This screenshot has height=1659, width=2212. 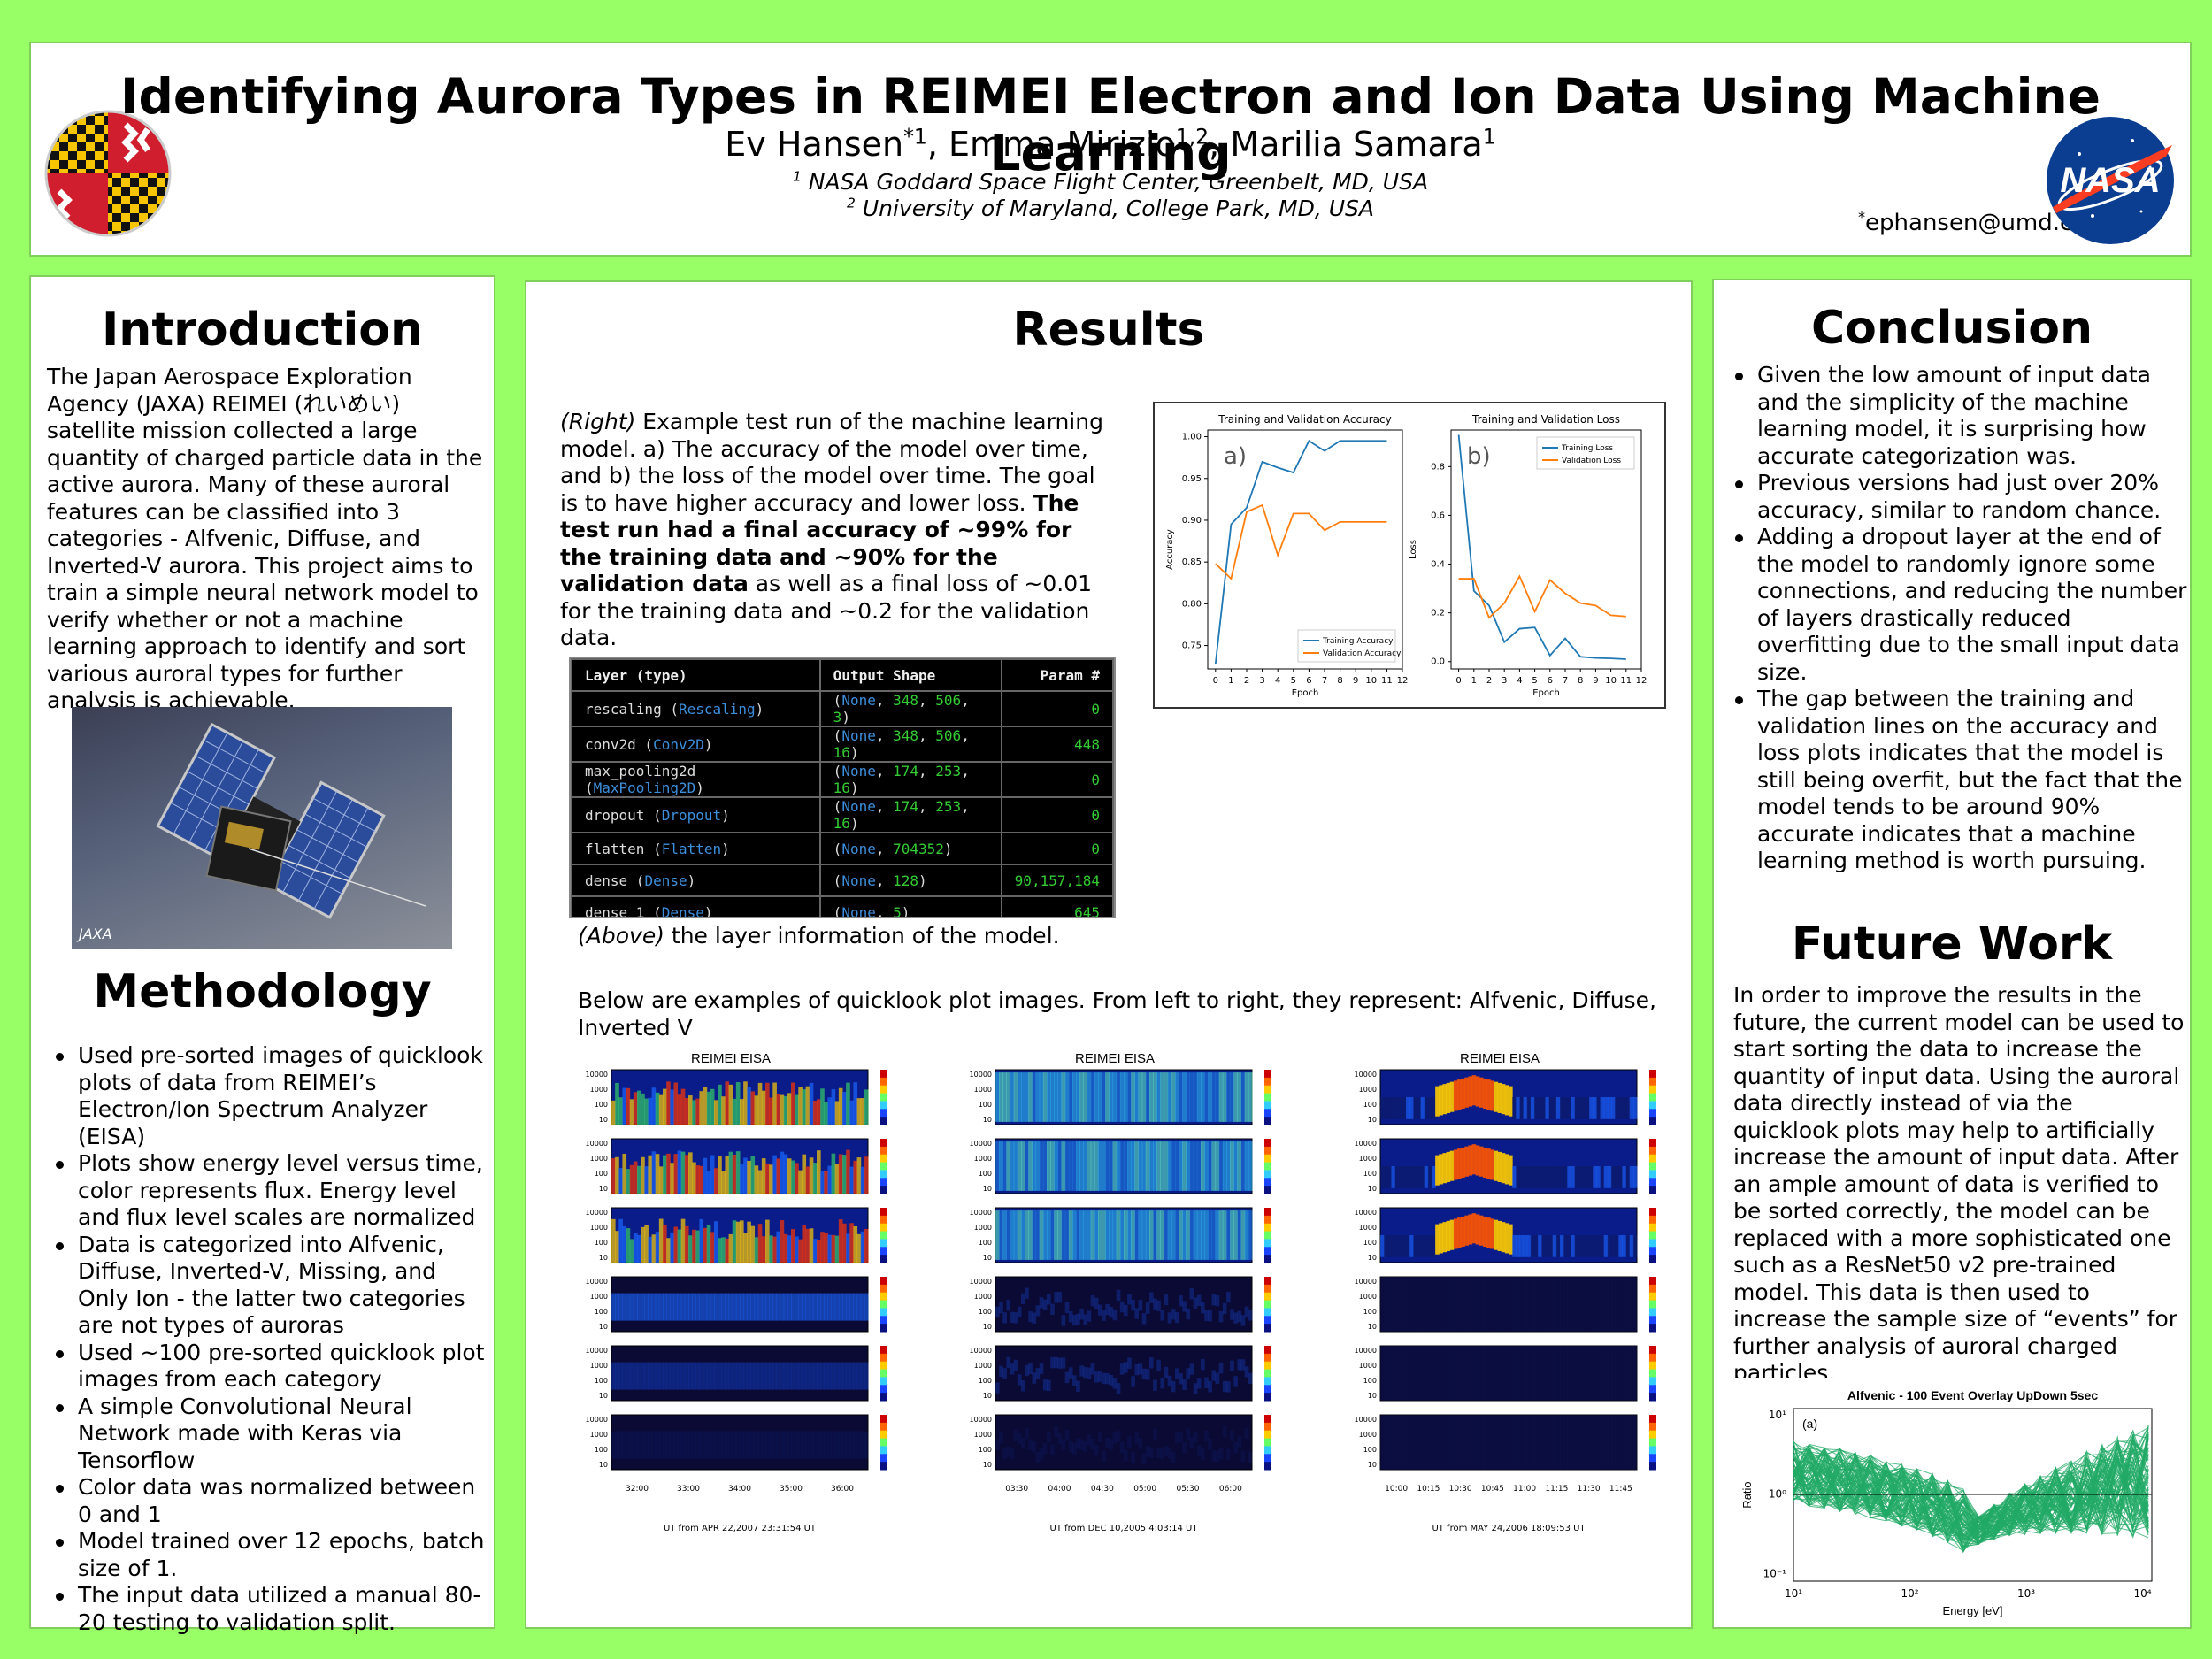 What do you see at coordinates (1124, 1443) in the screenshot?
I see `spectrogram-panel` at bounding box center [1124, 1443].